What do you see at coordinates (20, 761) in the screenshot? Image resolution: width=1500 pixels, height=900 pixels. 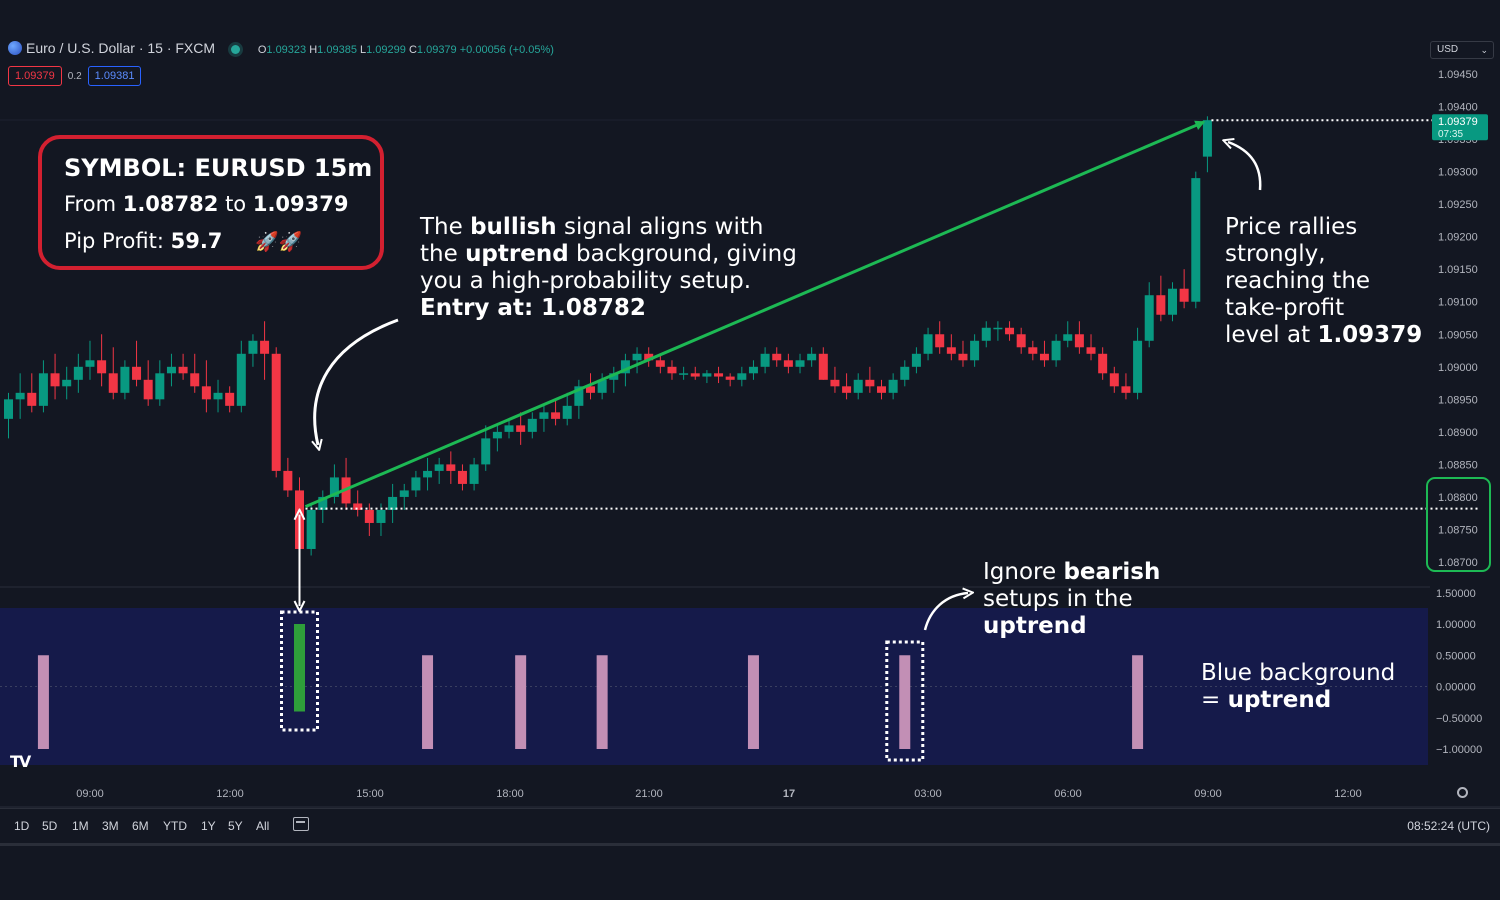 I see `tradingview-logo: TV` at bounding box center [20, 761].